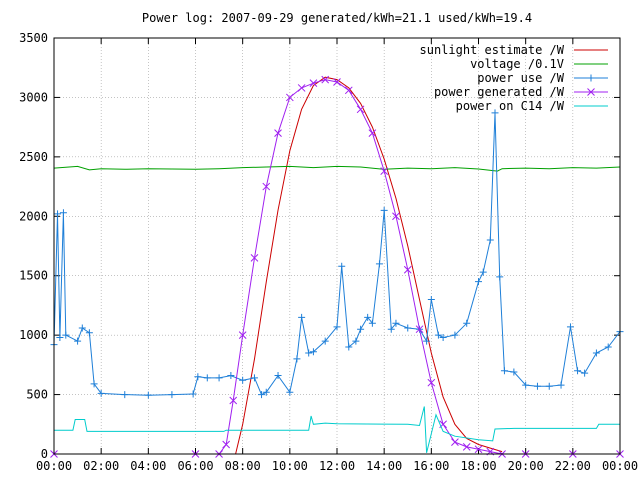  Describe the element at coordinates (33, 216) in the screenshot. I see `y-tick-label: 2000` at that location.